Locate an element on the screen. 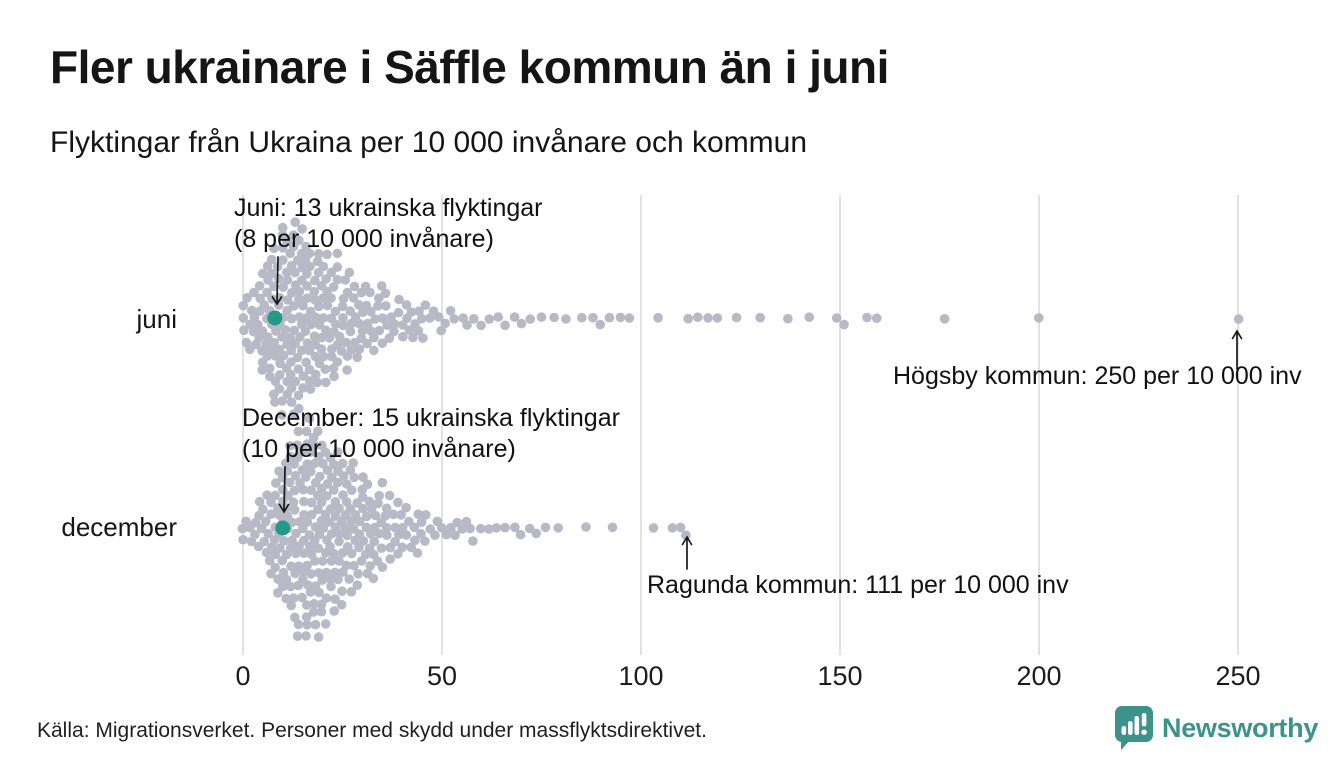 The image size is (1340, 780). x-tick-50: 50 is located at coordinates (442, 676).